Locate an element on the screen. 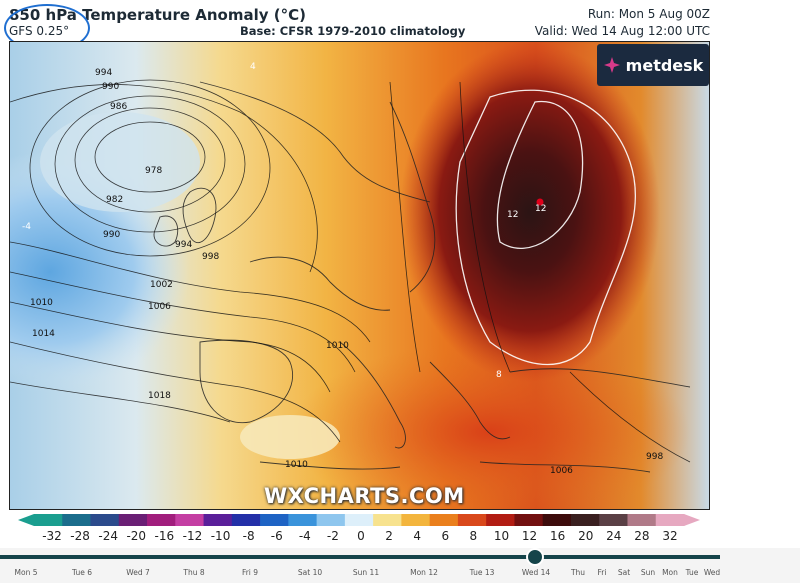 The height and width of the screenshot is (583, 800). timeline-day-label: Wed 14 is located at coordinates (536, 572).